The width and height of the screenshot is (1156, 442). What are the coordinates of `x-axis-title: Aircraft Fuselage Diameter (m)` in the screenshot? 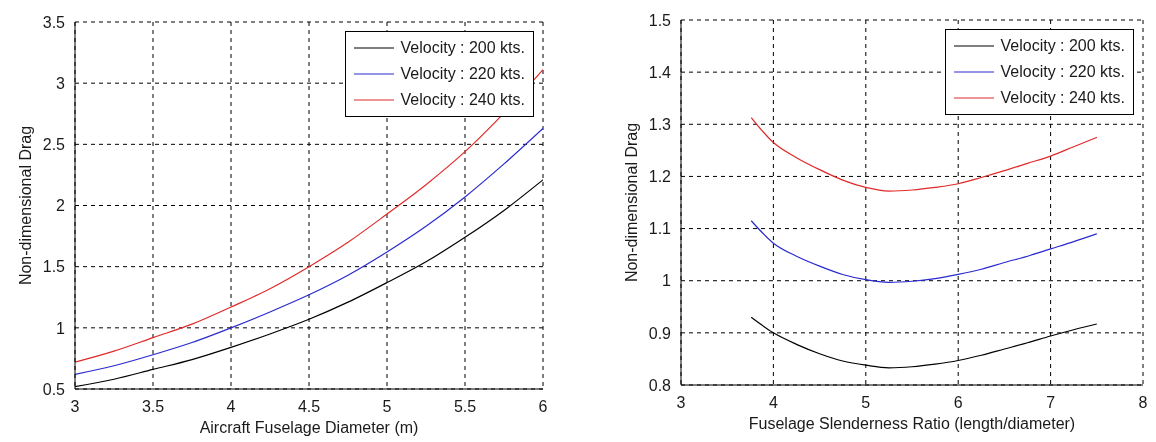 It's located at (309, 427).